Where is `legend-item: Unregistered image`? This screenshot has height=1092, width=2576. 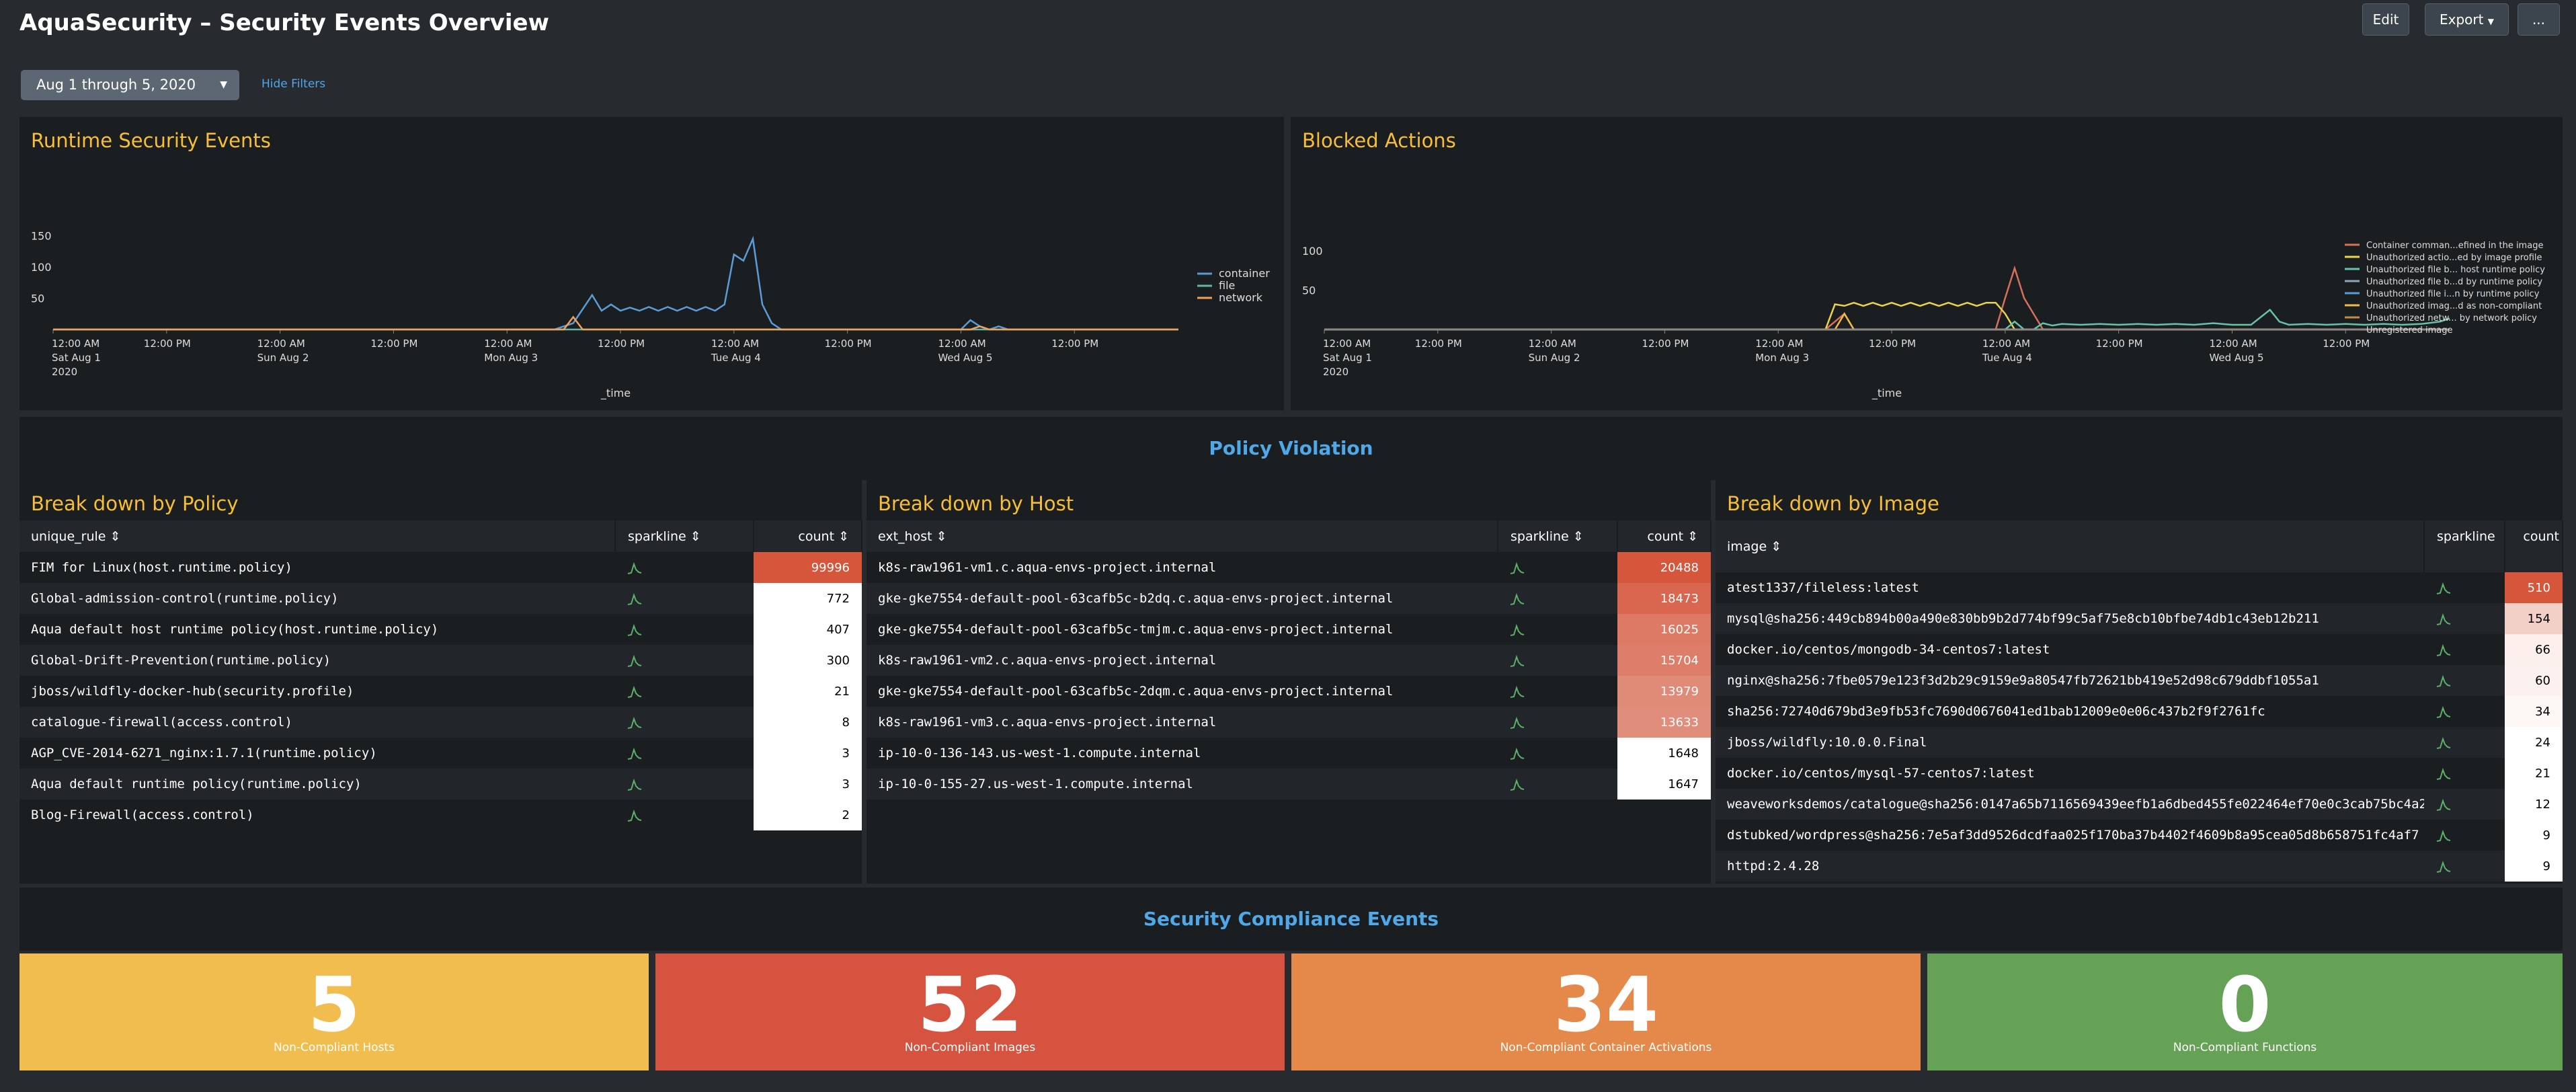
legend-item: Unregistered image is located at coordinates (2409, 331).